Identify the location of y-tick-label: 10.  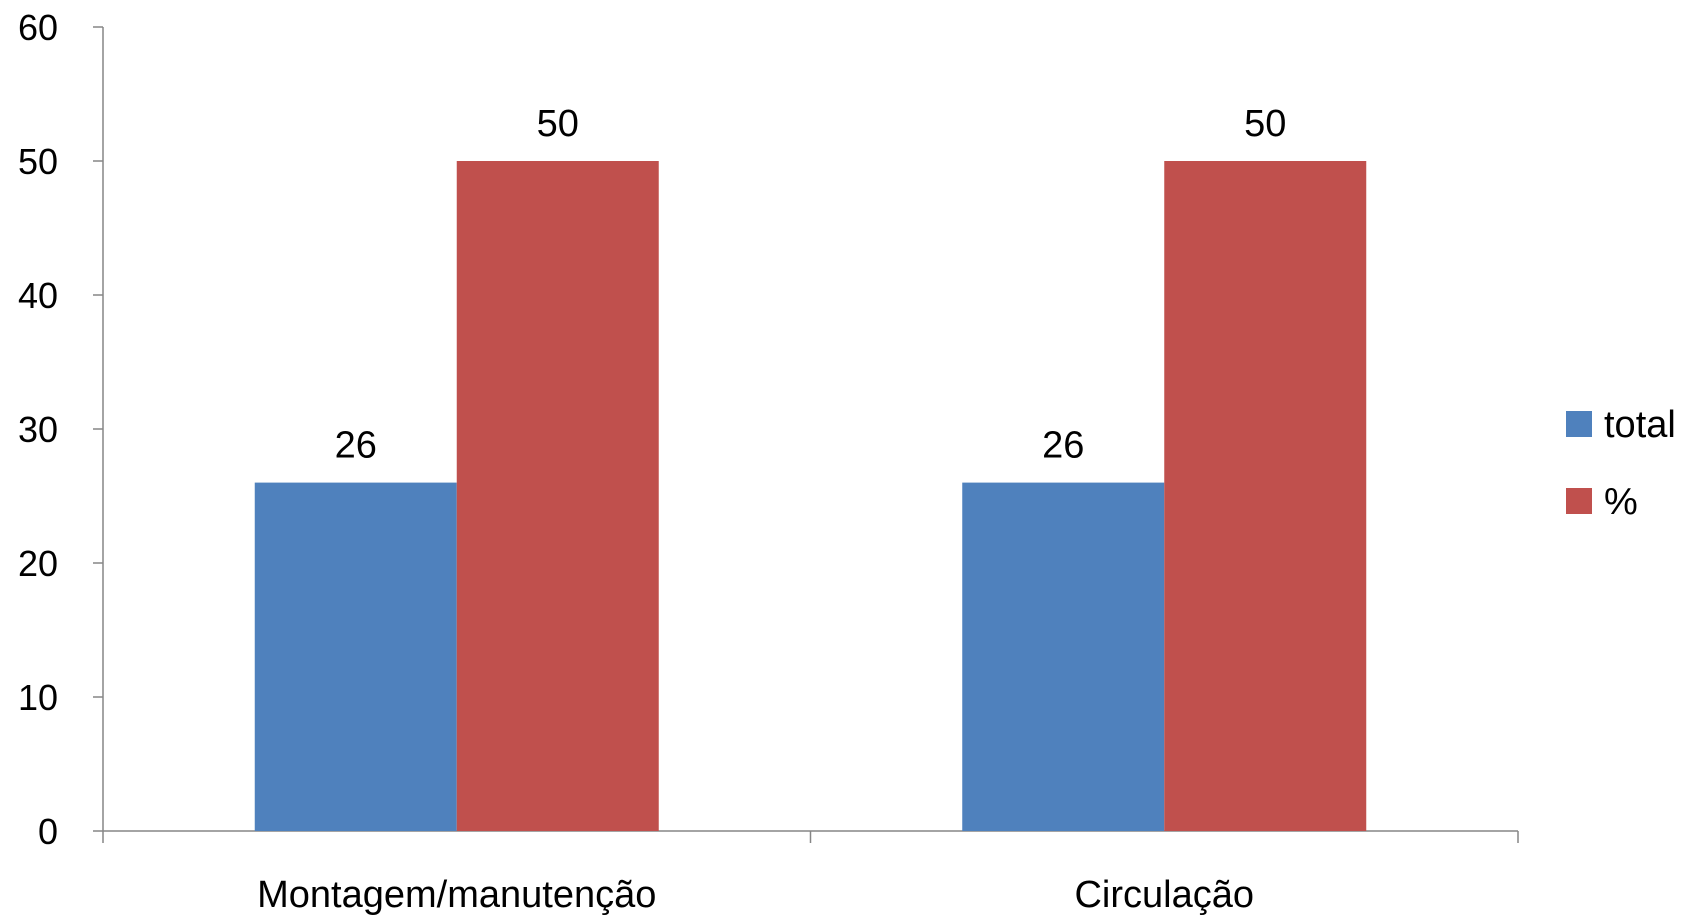
(38, 697).